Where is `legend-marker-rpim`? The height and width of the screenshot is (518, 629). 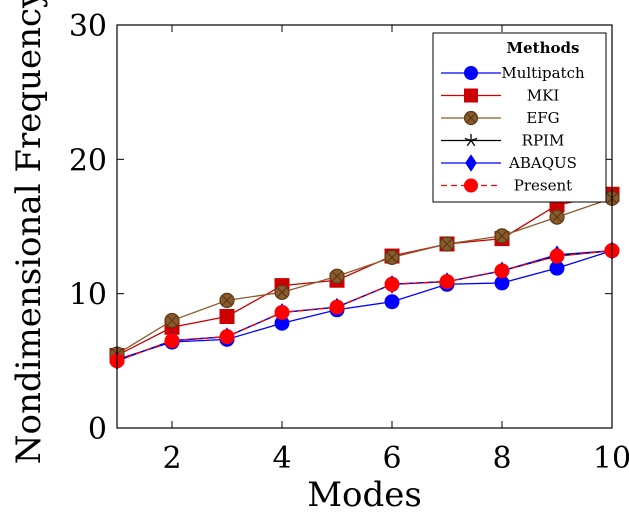 legend-marker-rpim is located at coordinates (471, 140).